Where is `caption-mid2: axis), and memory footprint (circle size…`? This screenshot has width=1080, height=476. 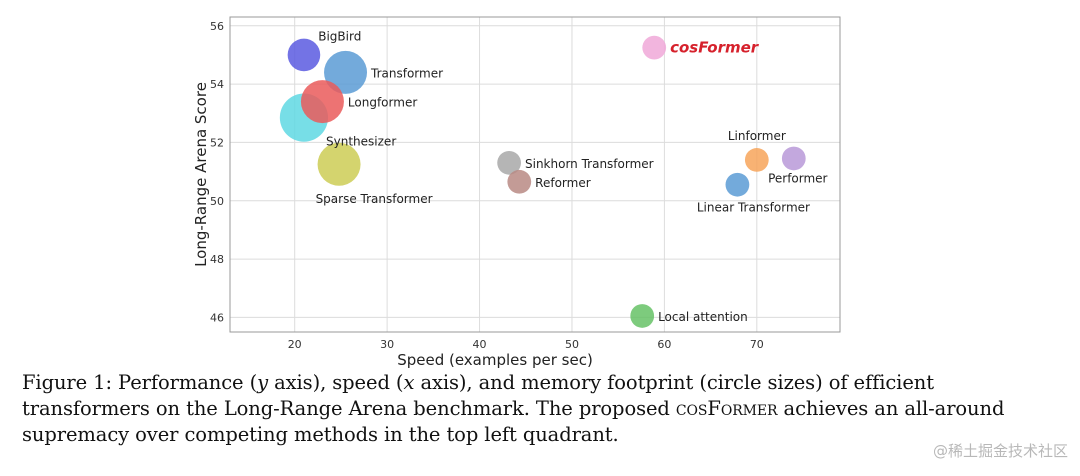
caption-mid2: axis), and memory footprint (circle size… is located at coordinates (478, 395).